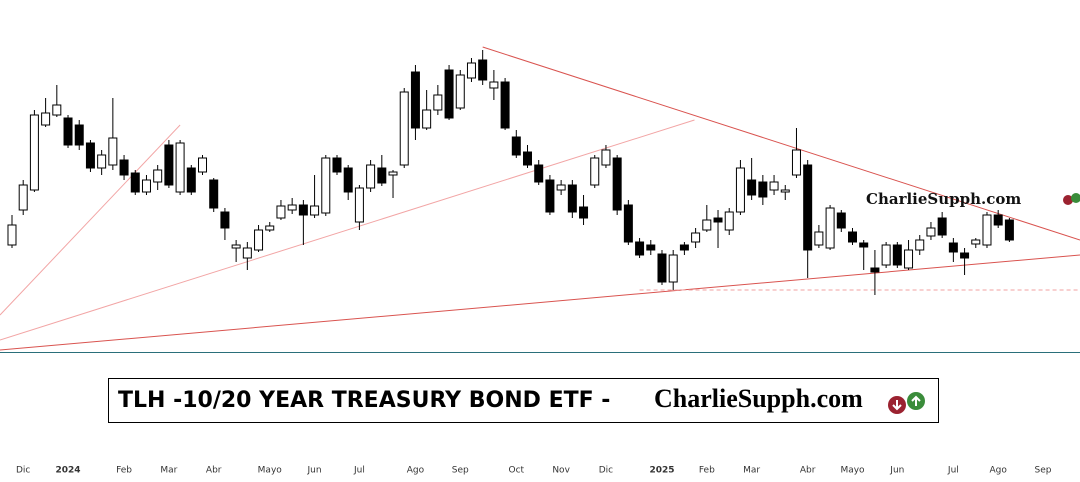  Describe the element at coordinates (897, 405) in the screenshot. I see `arrow-down` at that location.